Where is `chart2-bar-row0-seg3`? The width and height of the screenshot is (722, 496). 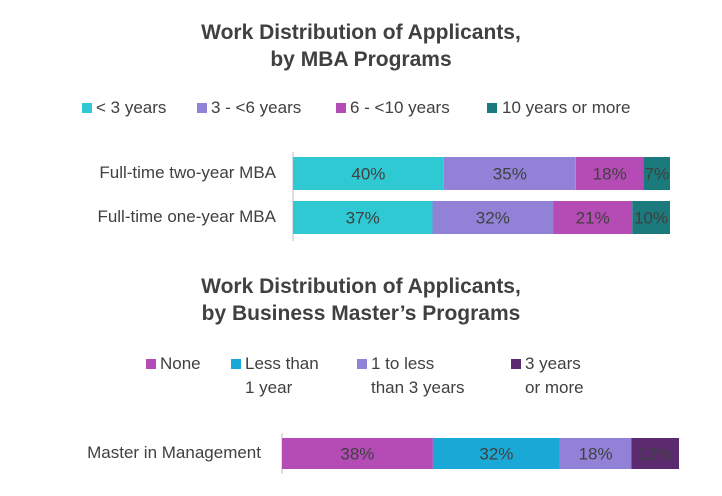 chart2-bar-row0-seg3 is located at coordinates (655, 453).